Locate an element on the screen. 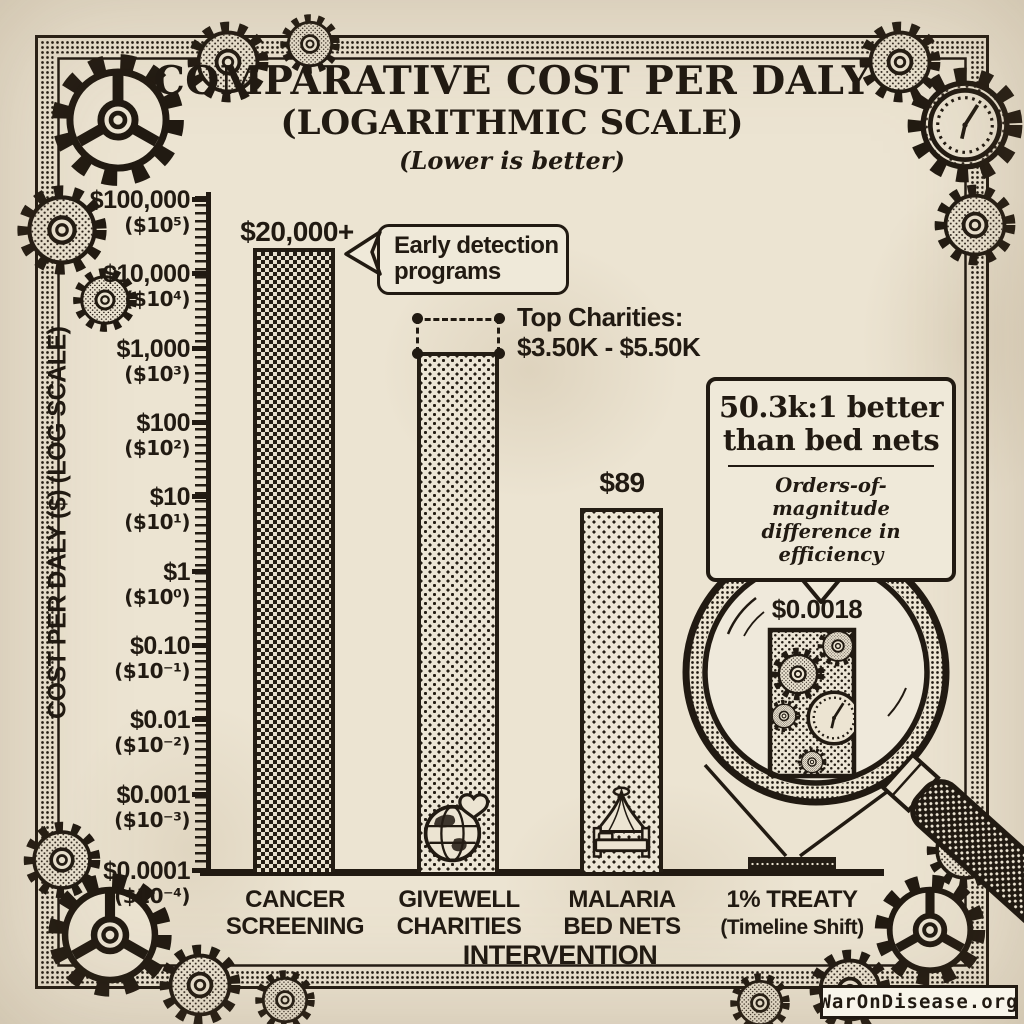  bar-givewell-charities is located at coordinates (458, 612).